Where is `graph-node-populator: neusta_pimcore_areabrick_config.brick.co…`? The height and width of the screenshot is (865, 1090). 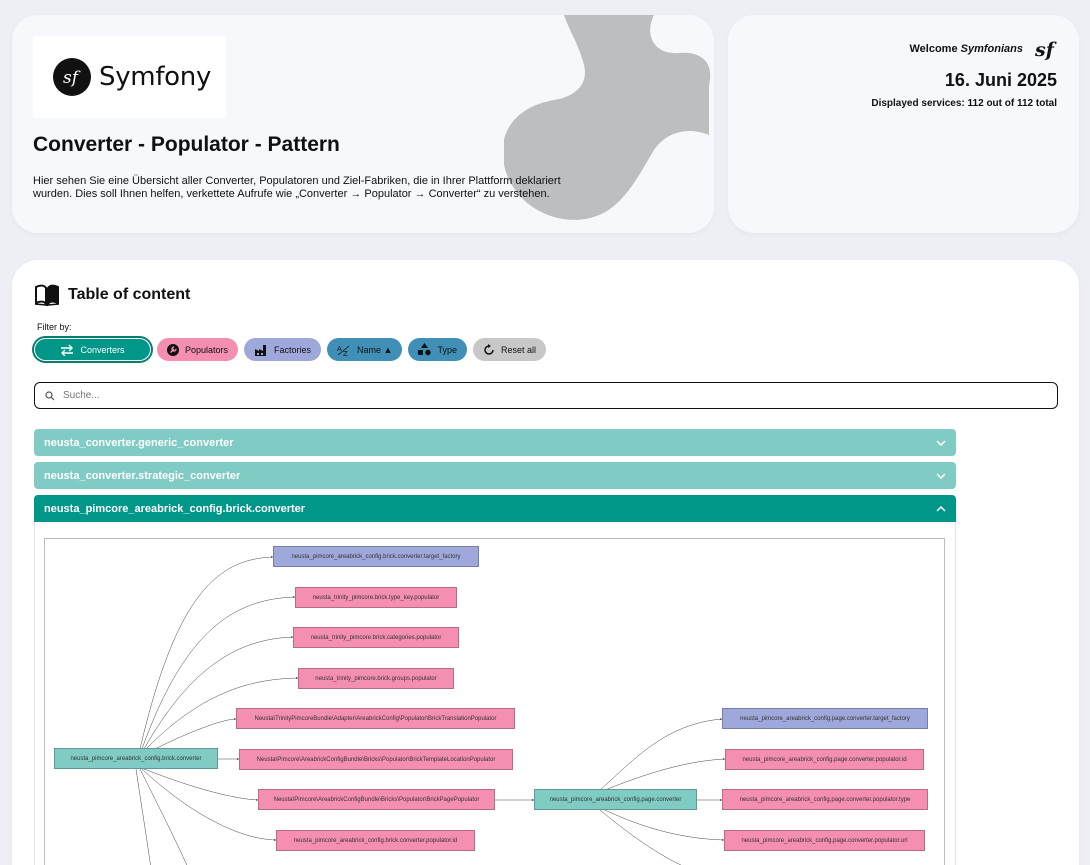
graph-node-populator: neusta_pimcore_areabrick_config.brick.co… is located at coordinates (375, 840).